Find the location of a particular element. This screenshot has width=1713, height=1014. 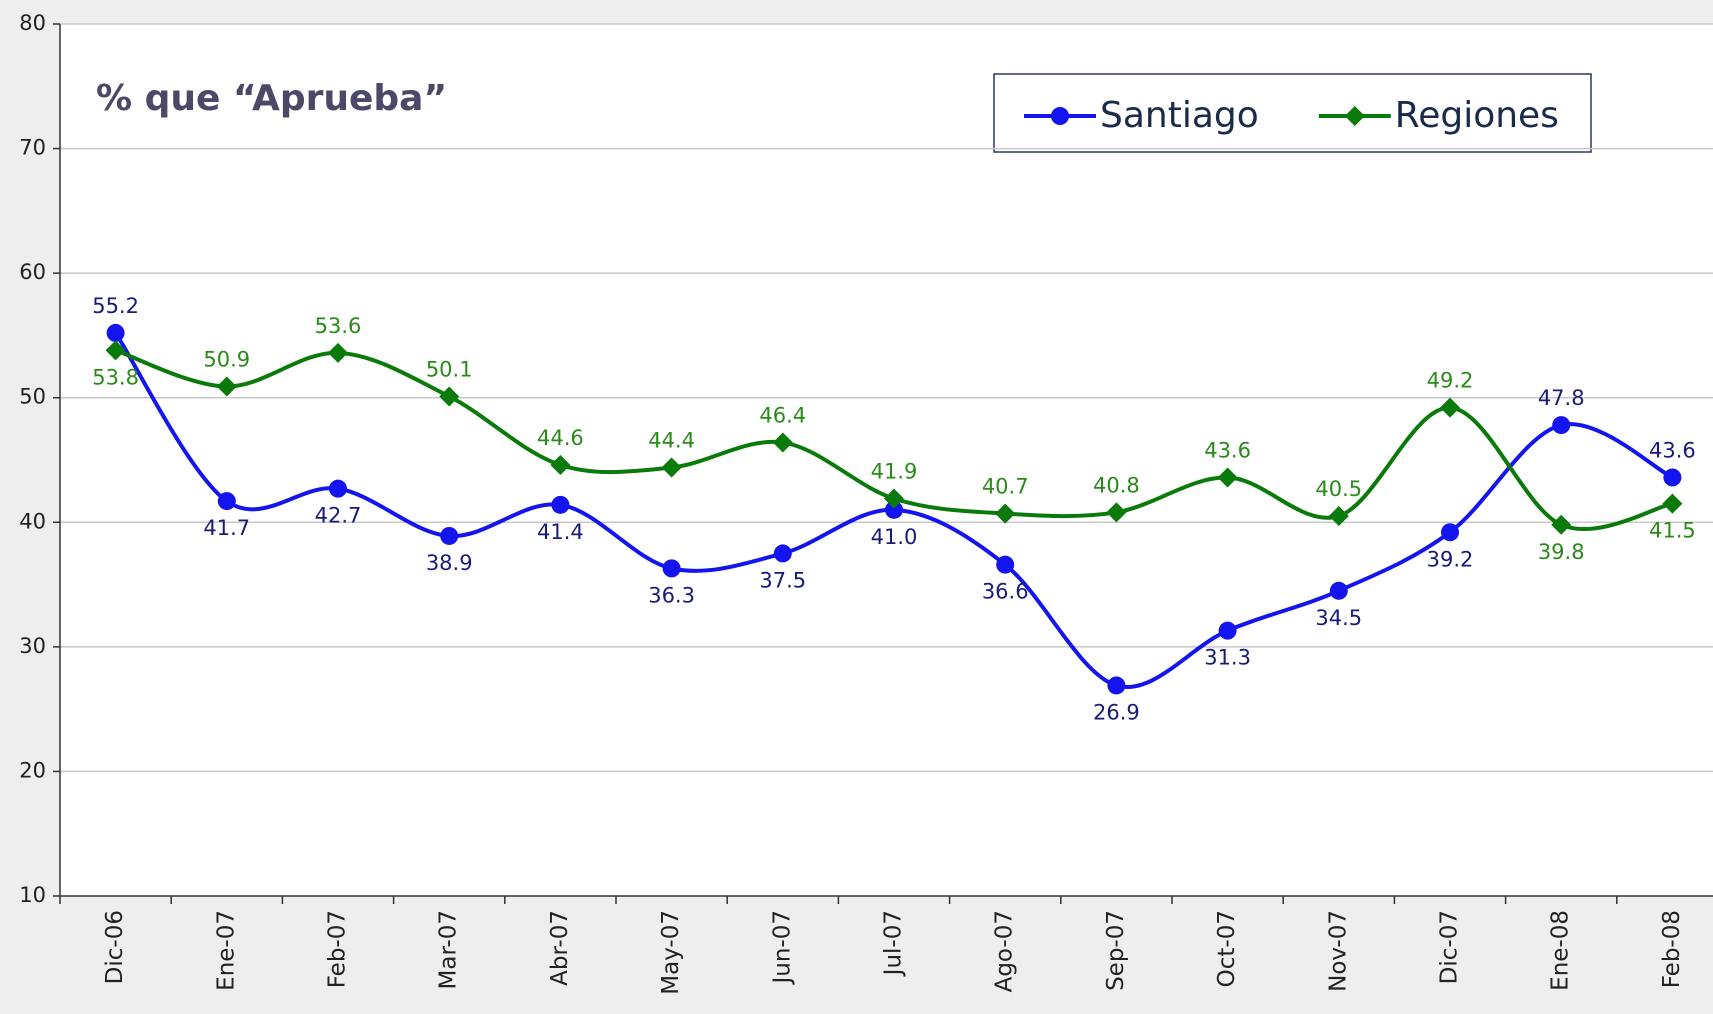

x-tick-label: May-07 is located at coordinates (671, 952).